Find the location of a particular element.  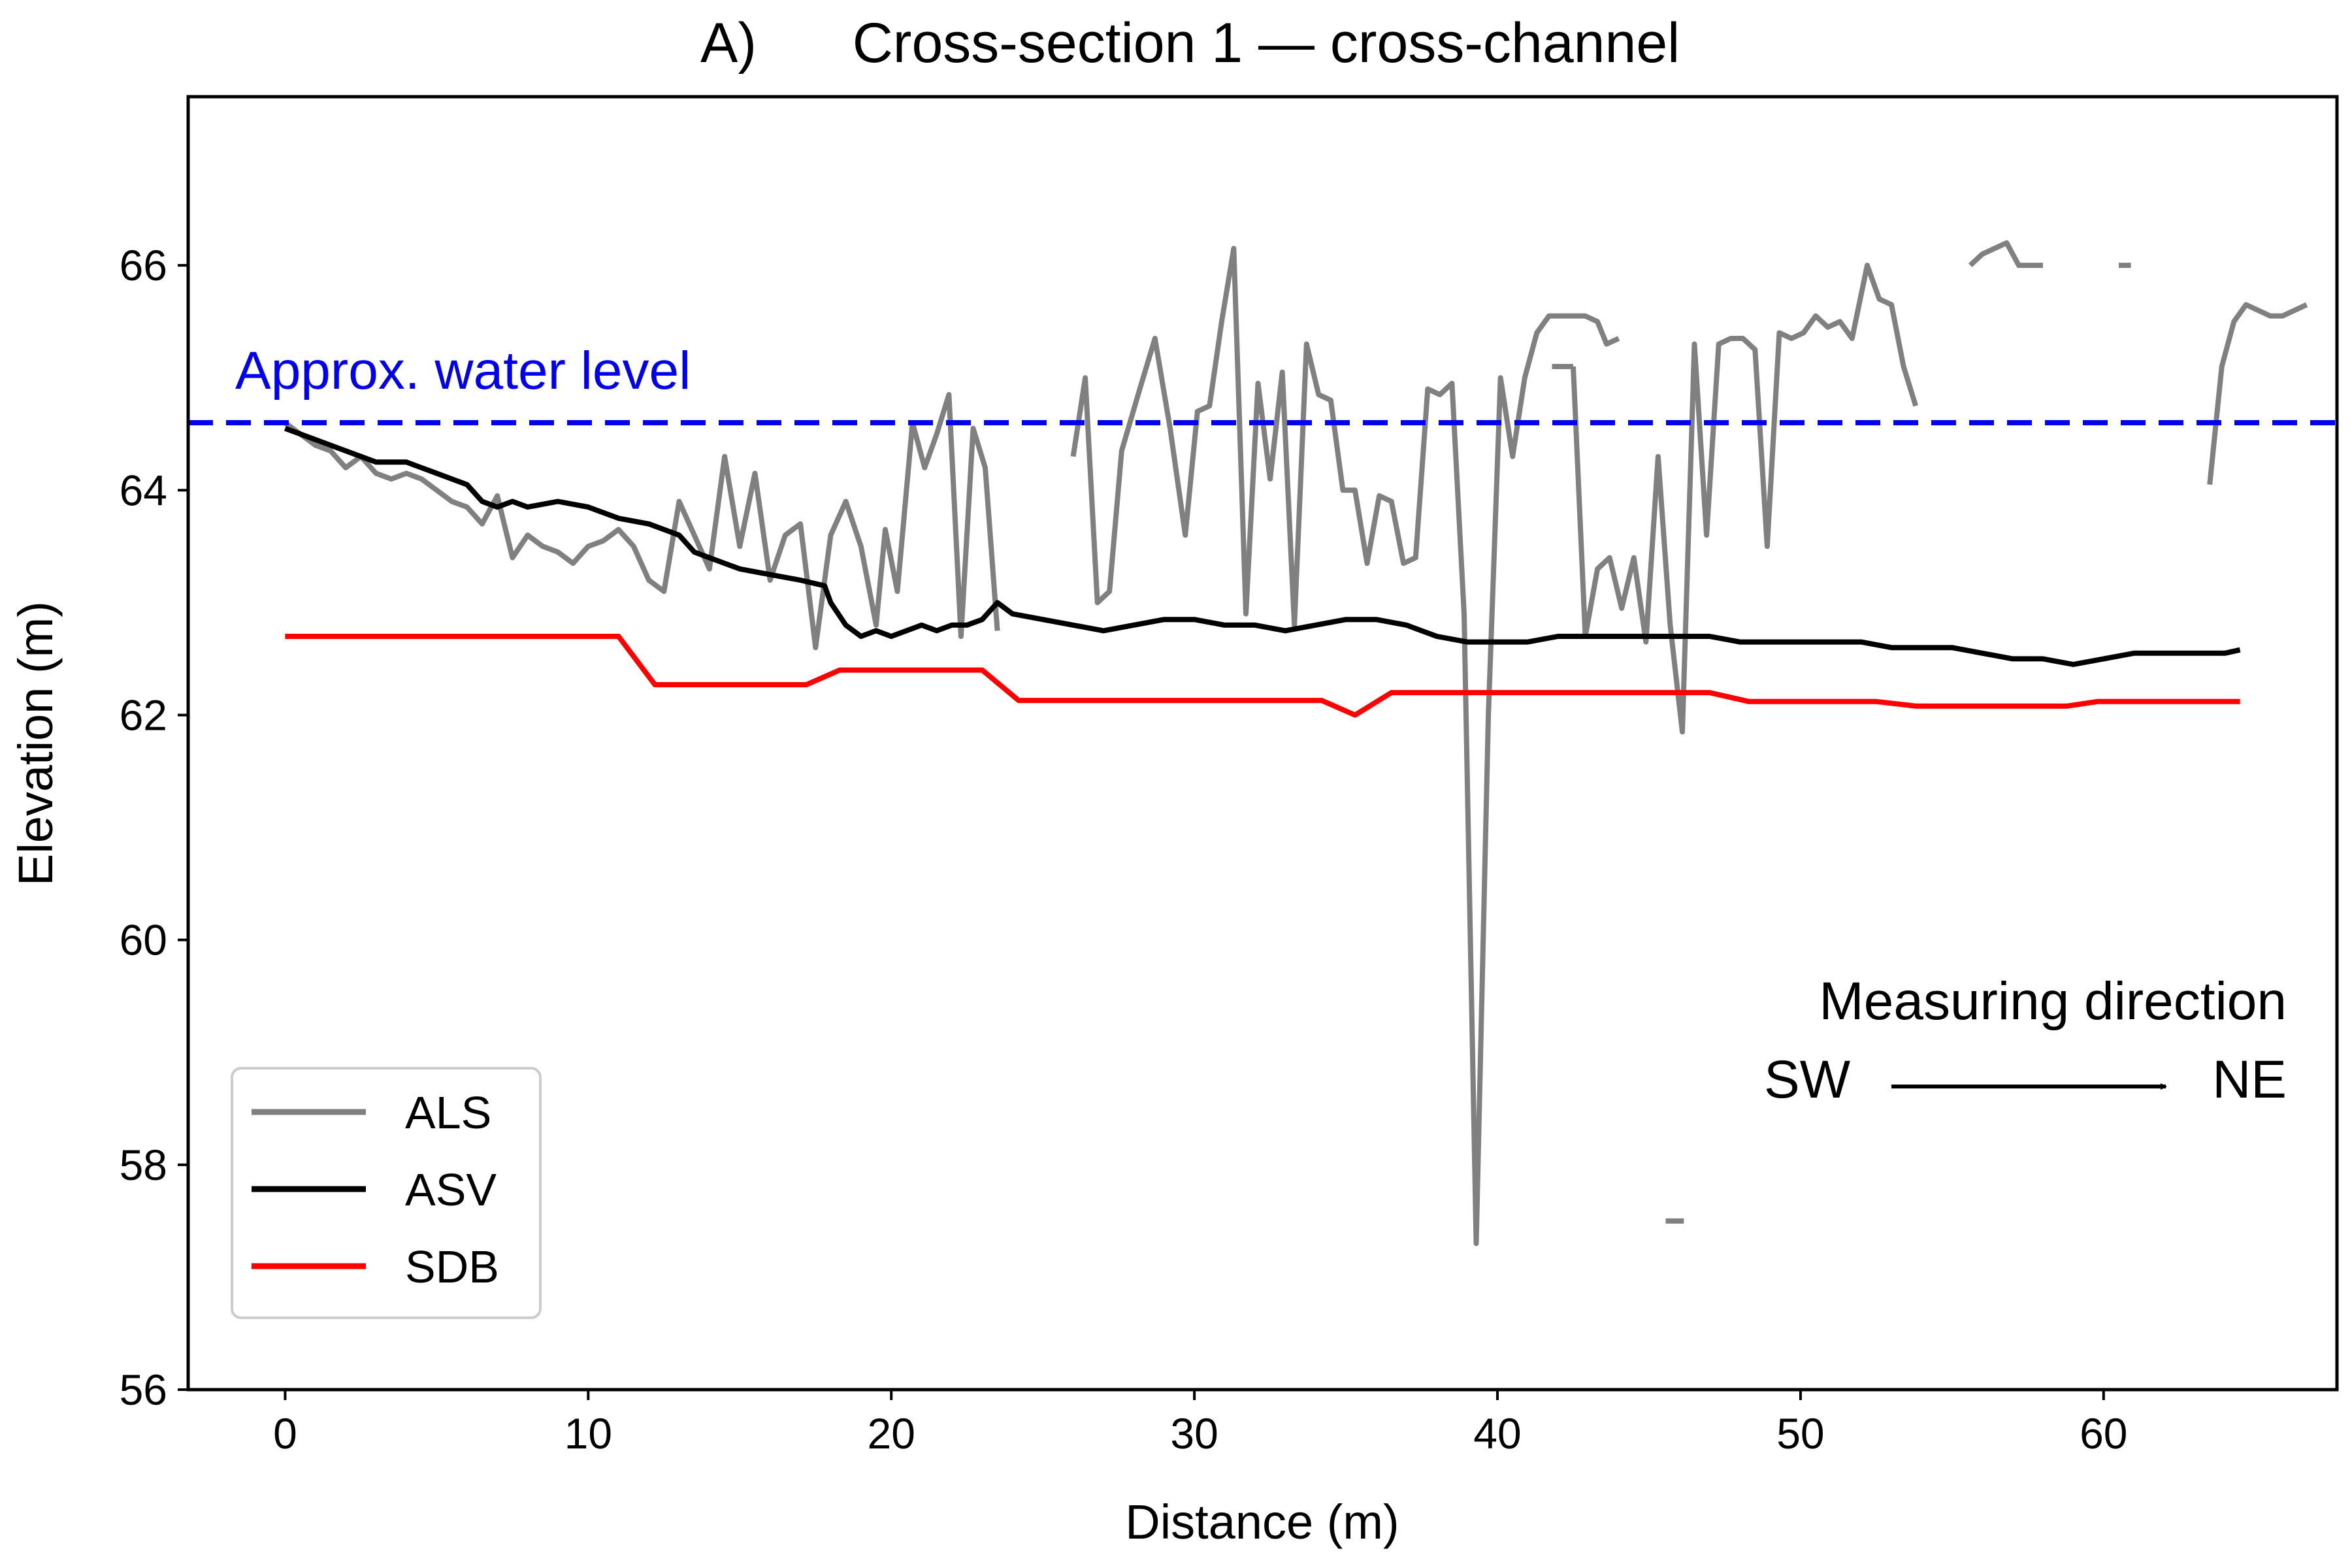

y-axis: 56 58 60 62 64 66 is located at coordinates (154, 827).